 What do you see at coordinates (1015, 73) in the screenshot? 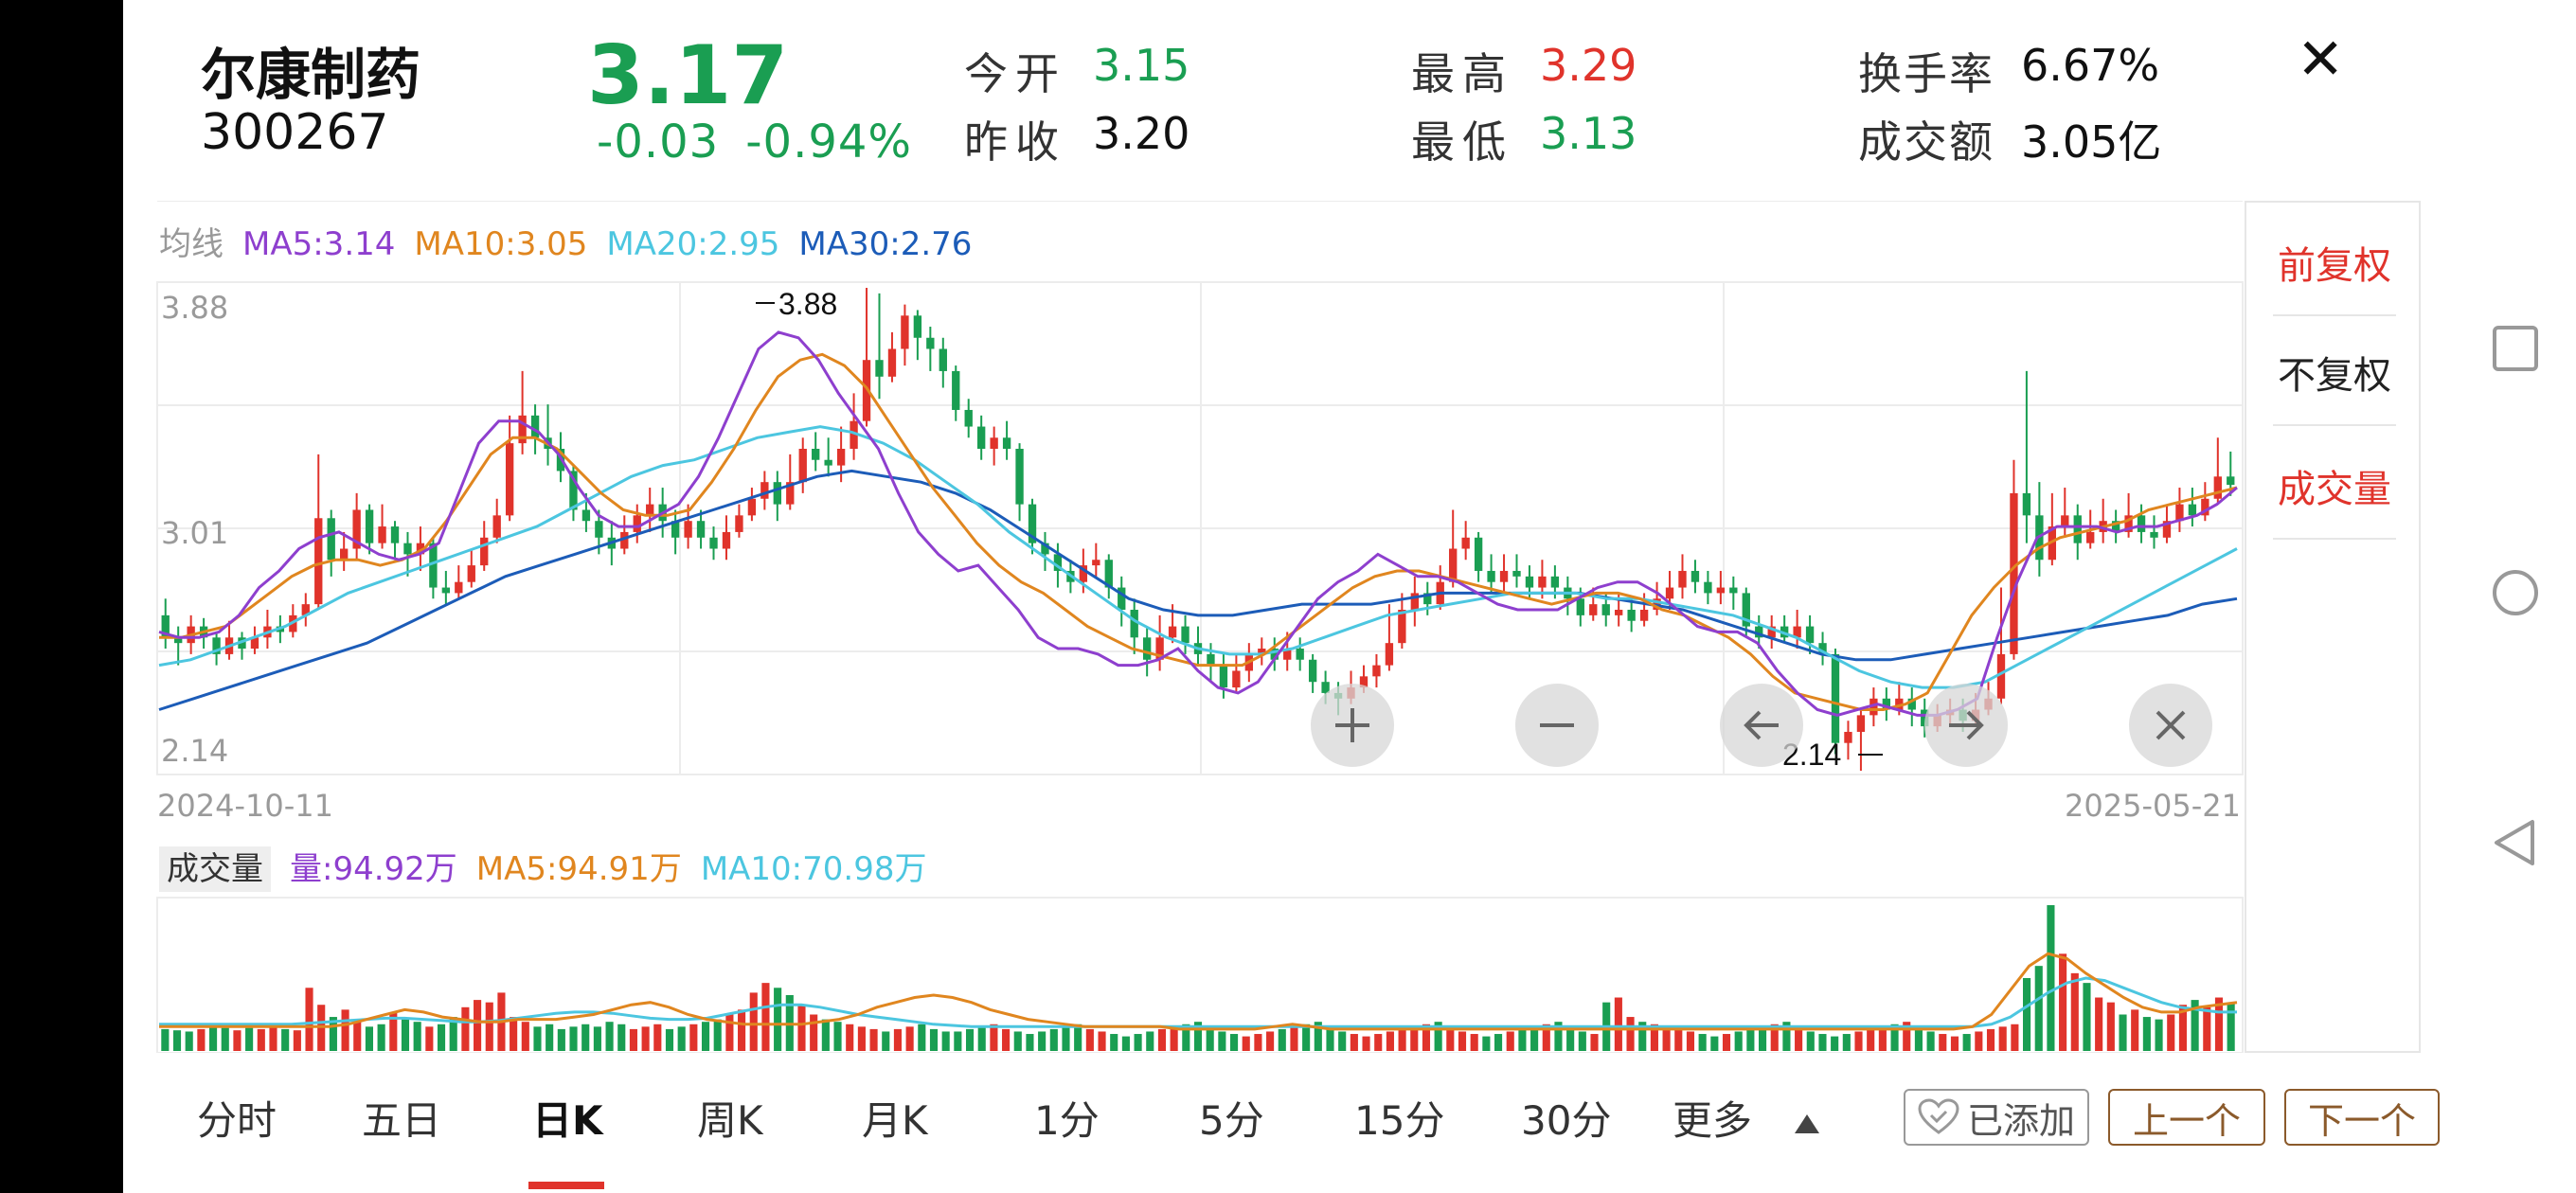
I see `open-label: 今开` at bounding box center [1015, 73].